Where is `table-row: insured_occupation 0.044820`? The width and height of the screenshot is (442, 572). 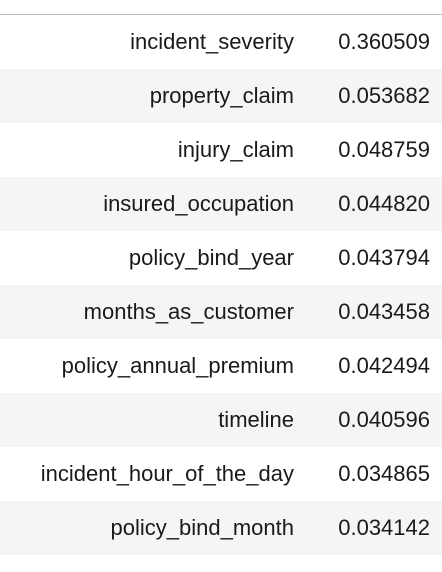
table-row: insured_occupation 0.044820 is located at coordinates (221, 204).